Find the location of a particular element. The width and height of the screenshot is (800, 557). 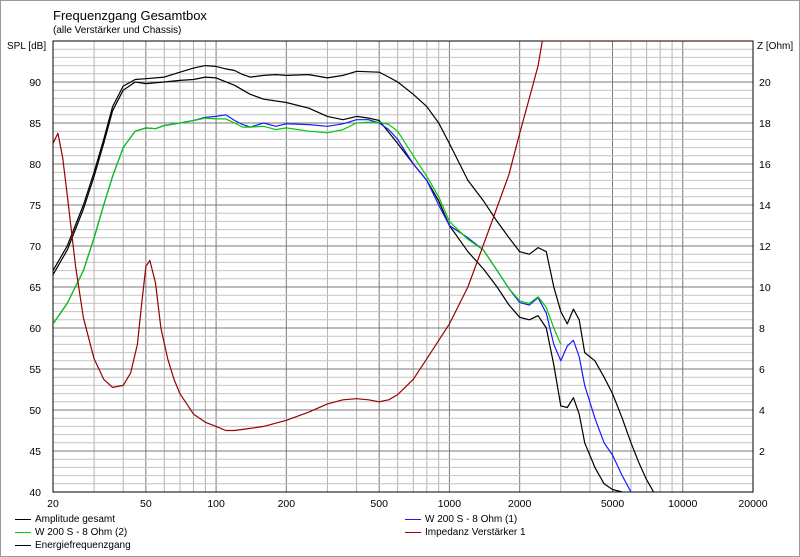

x-tick-label: 2000 is located at coordinates (520, 504).